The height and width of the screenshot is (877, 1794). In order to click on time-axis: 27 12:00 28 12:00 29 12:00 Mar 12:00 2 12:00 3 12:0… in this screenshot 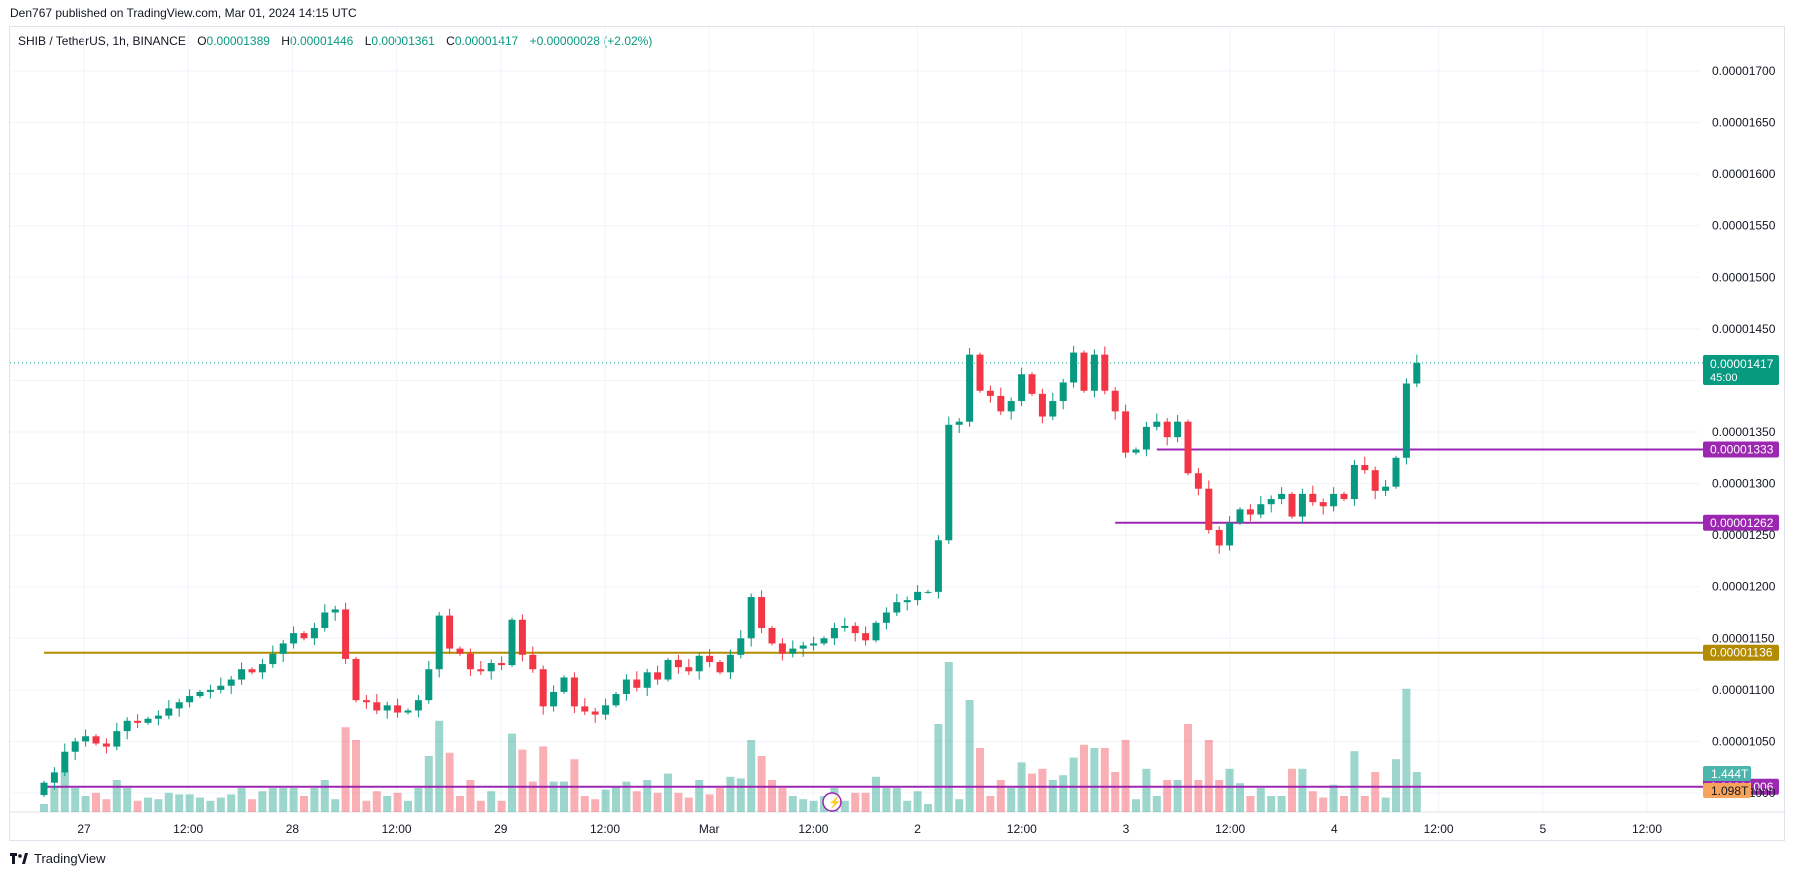, I will do `click(869, 829)`.